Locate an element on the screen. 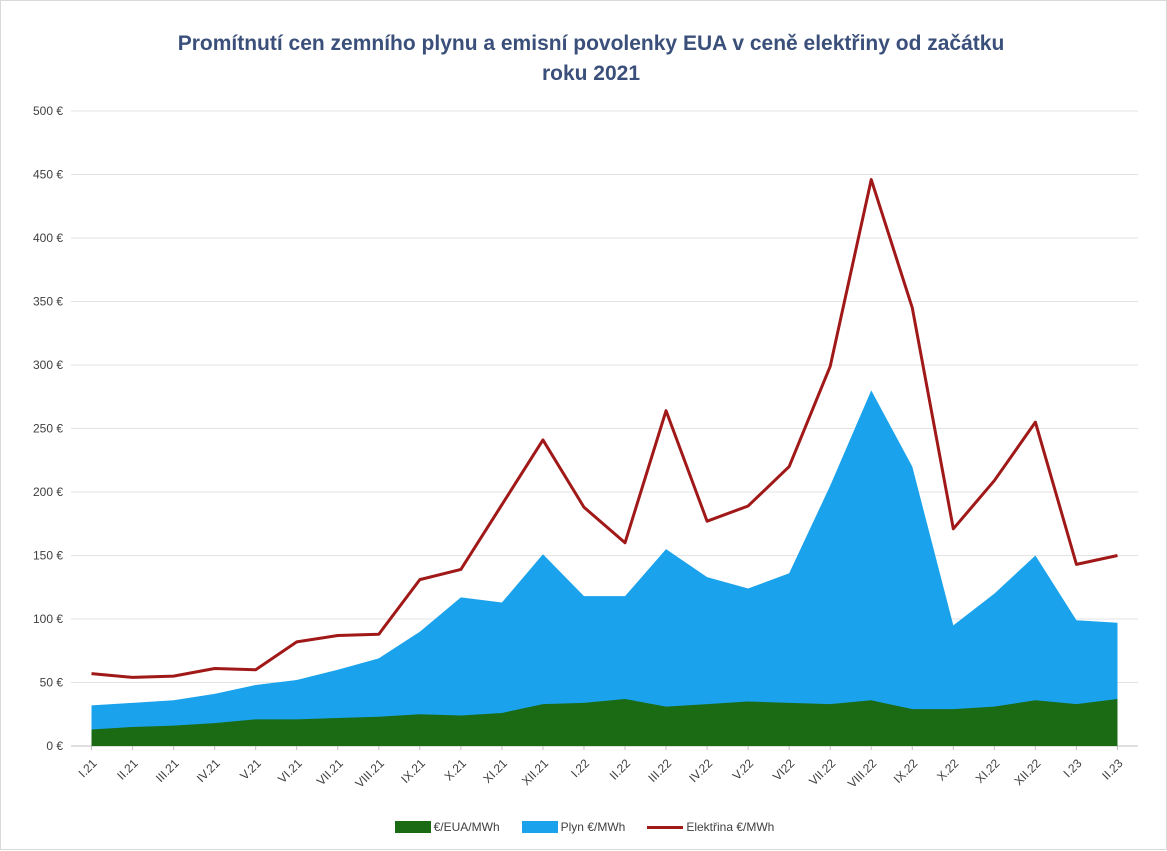 Image resolution: width=1167 pixels, height=851 pixels. x-tick-label: VIII.21 is located at coordinates (369, 773).